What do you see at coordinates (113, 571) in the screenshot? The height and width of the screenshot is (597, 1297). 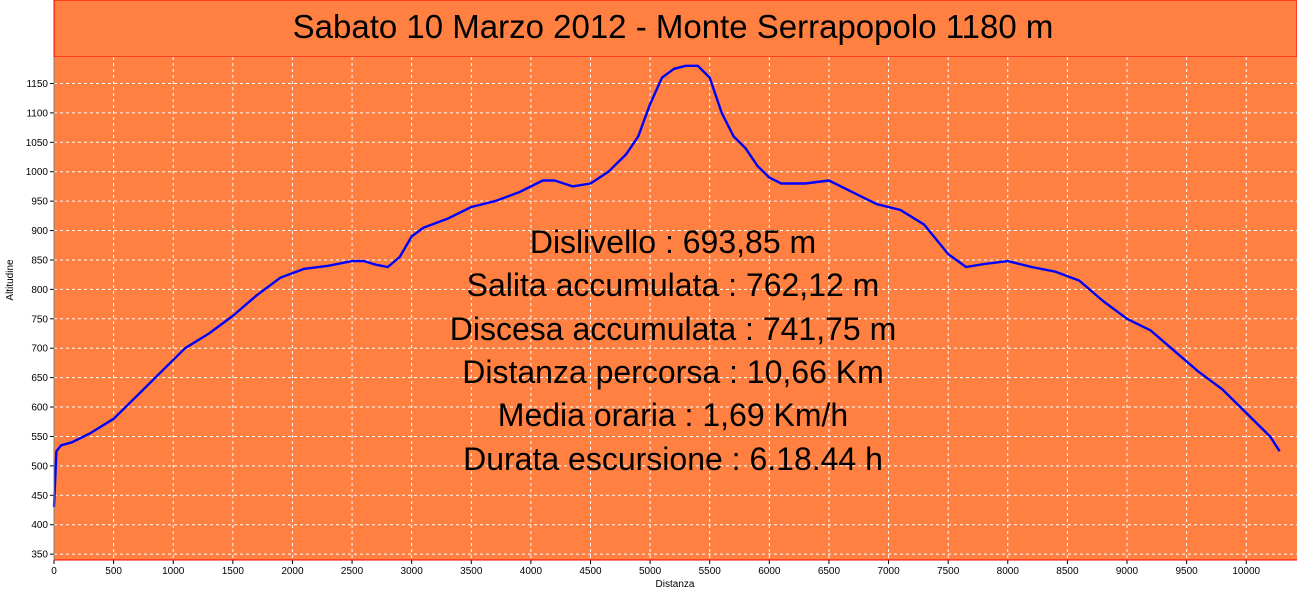 I see `x-tick-label: 500` at bounding box center [113, 571].